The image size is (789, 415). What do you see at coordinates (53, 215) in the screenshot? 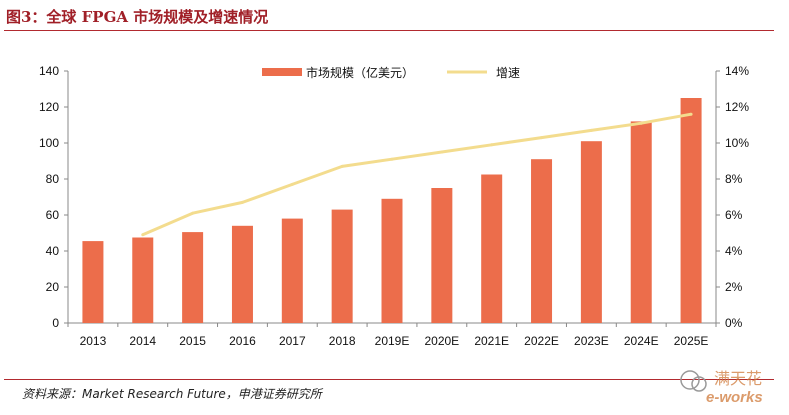
I see `y-left-tick-label: 60` at bounding box center [53, 215].